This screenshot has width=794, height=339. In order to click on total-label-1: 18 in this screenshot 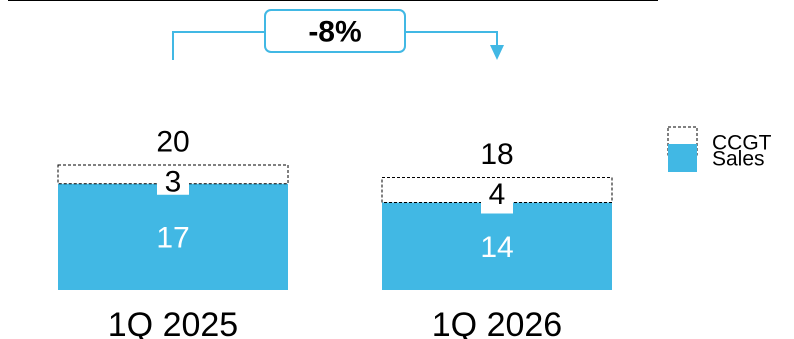, I will do `click(496, 154)`.